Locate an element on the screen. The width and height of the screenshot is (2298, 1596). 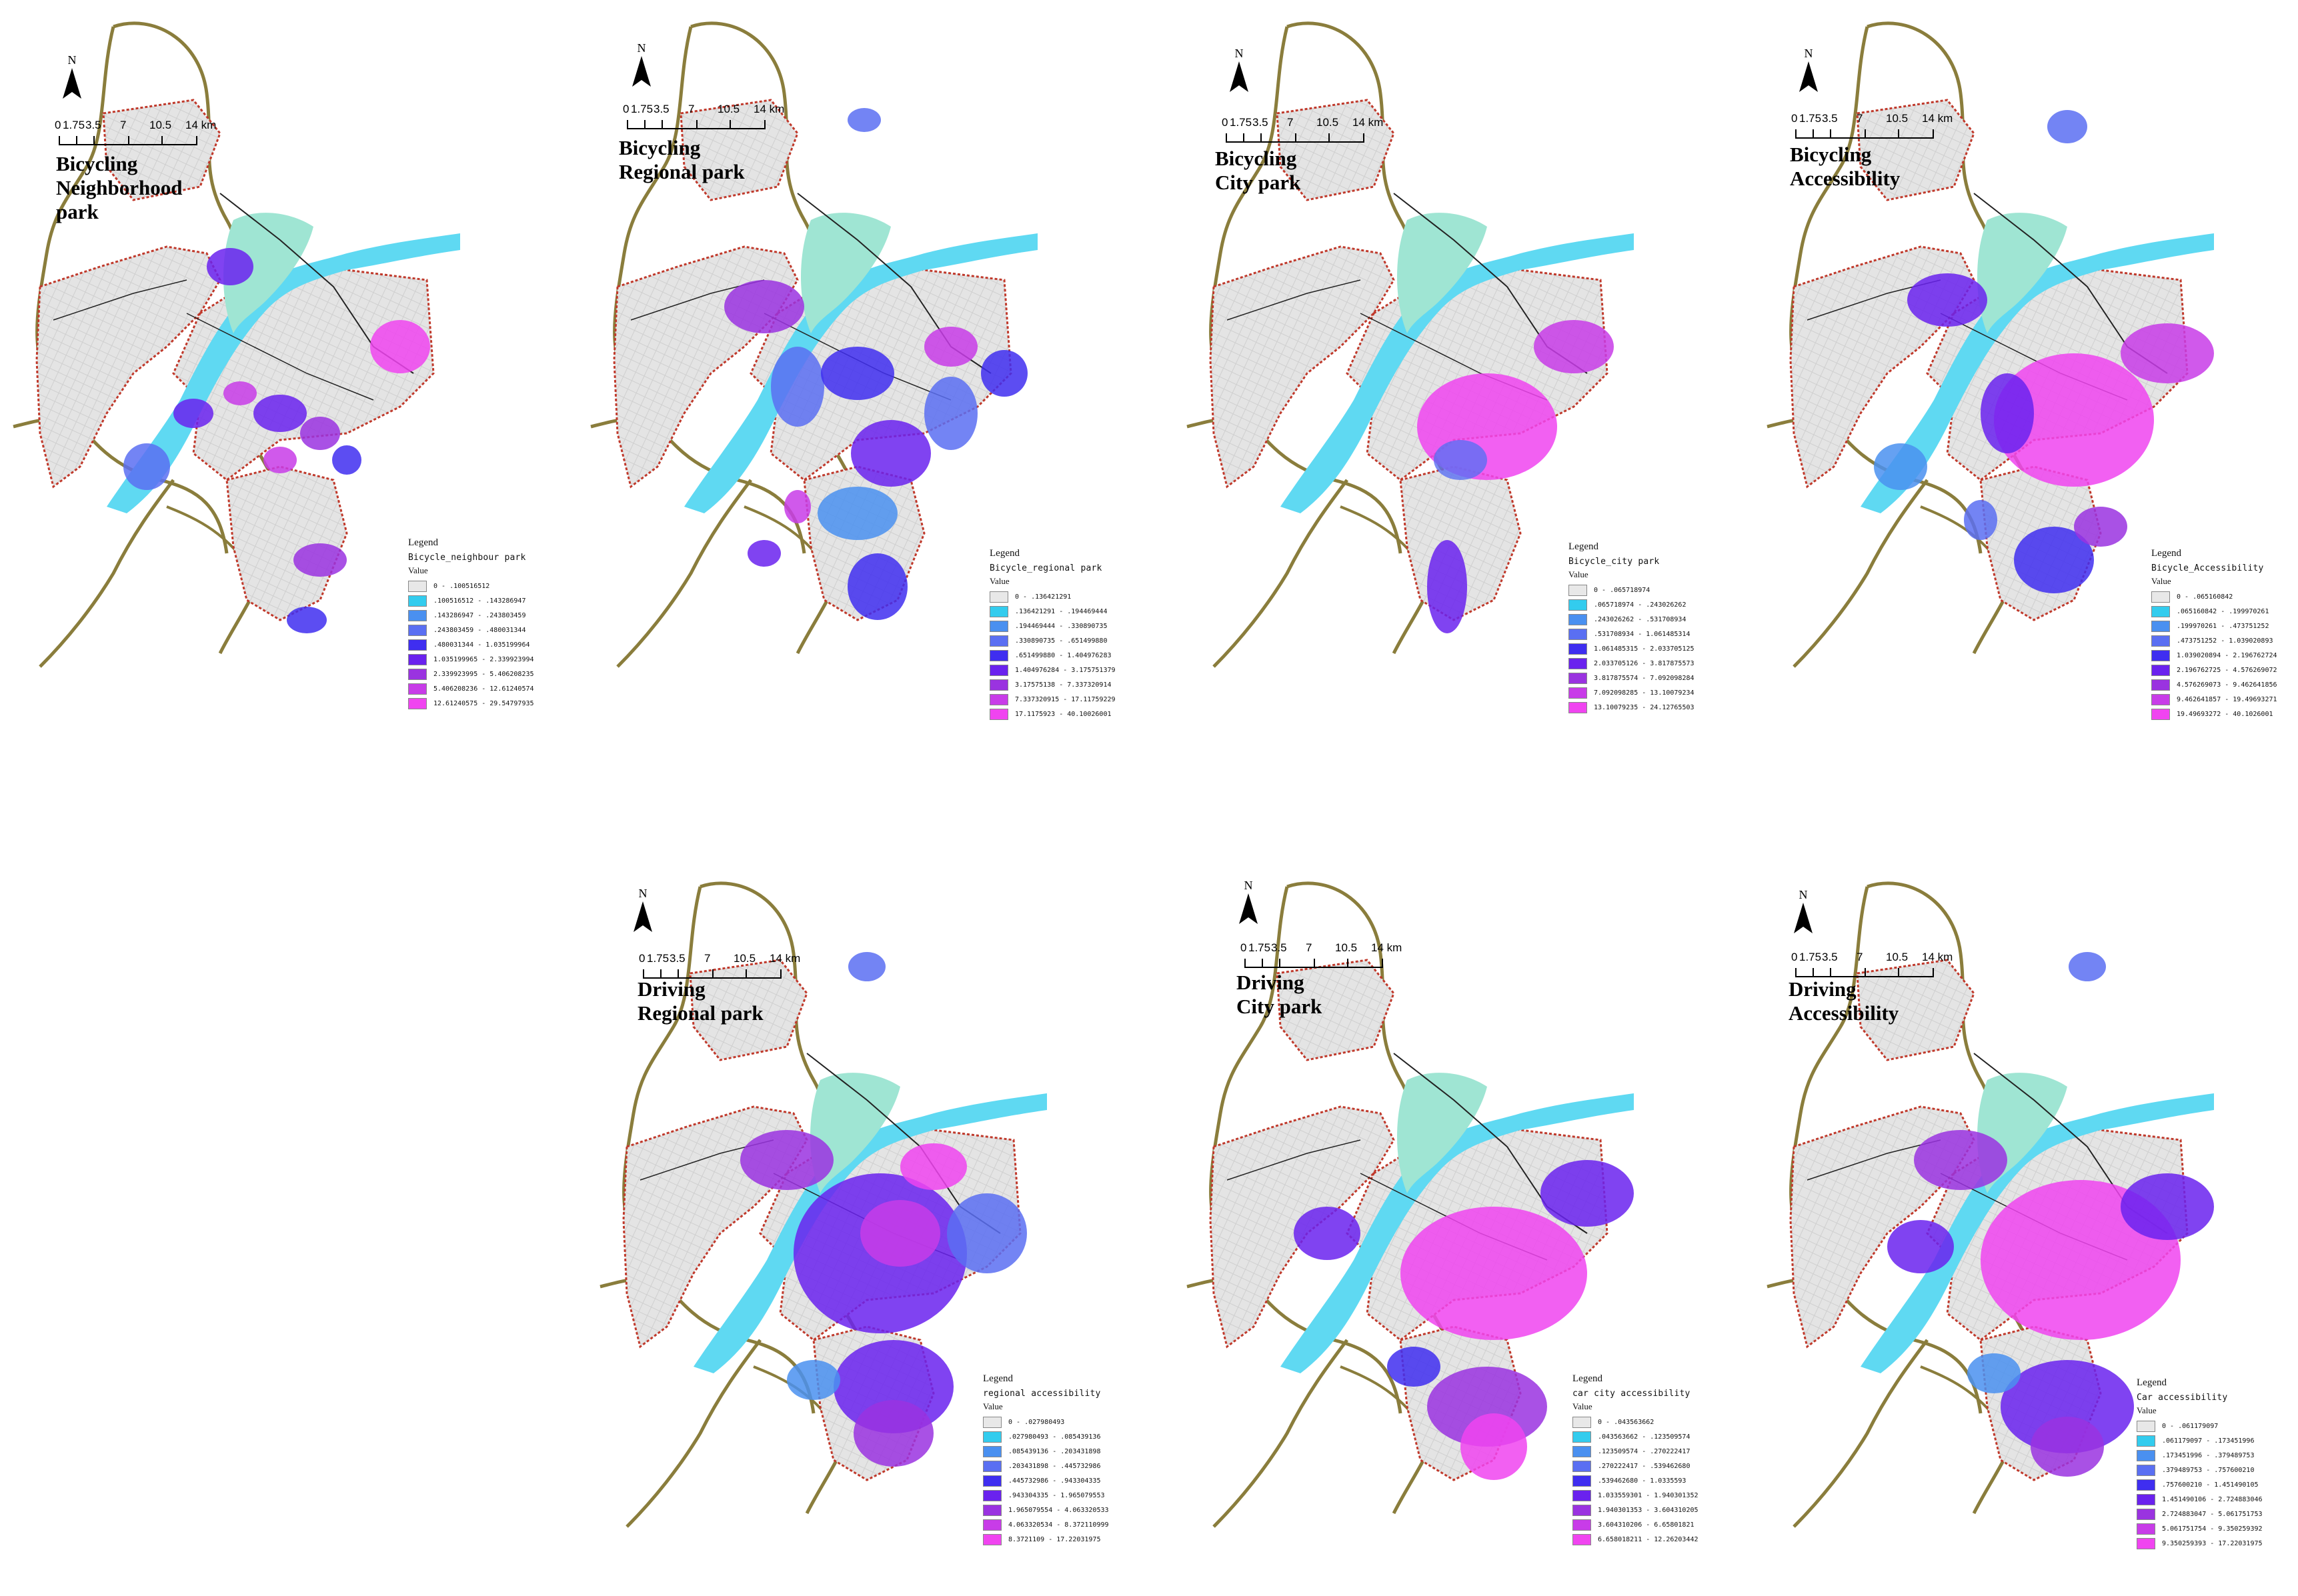
legend-class-range: .651499880 - 1.404976283 is located at coordinates (1063, 655).